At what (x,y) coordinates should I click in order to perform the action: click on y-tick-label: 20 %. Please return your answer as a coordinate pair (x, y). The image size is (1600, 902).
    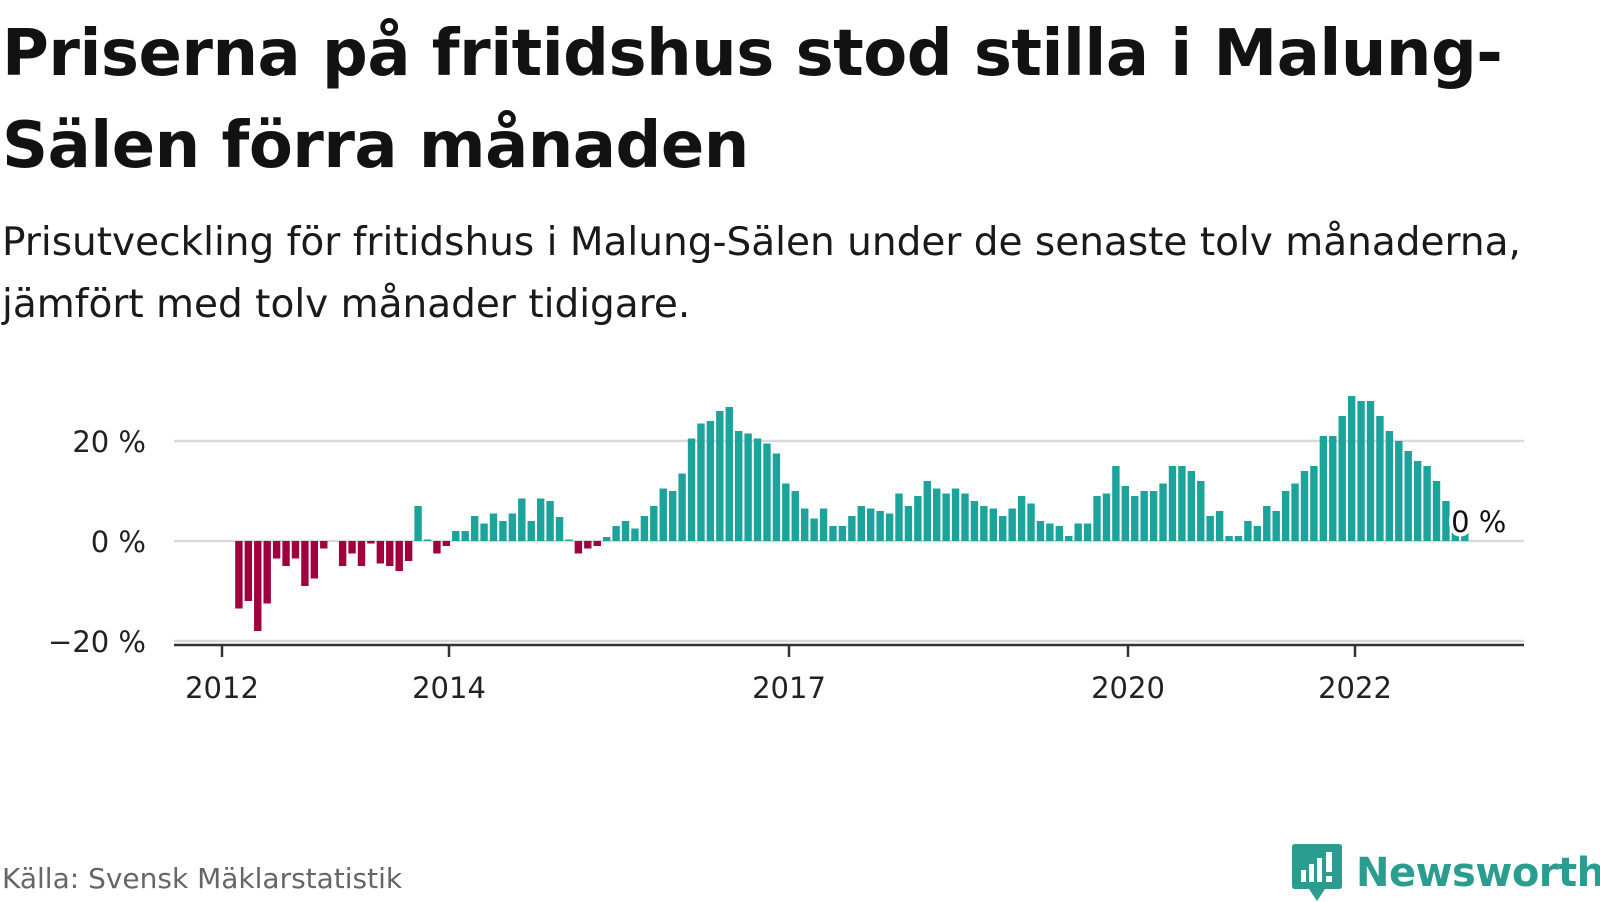
    Looking at the image, I should click on (109, 442).